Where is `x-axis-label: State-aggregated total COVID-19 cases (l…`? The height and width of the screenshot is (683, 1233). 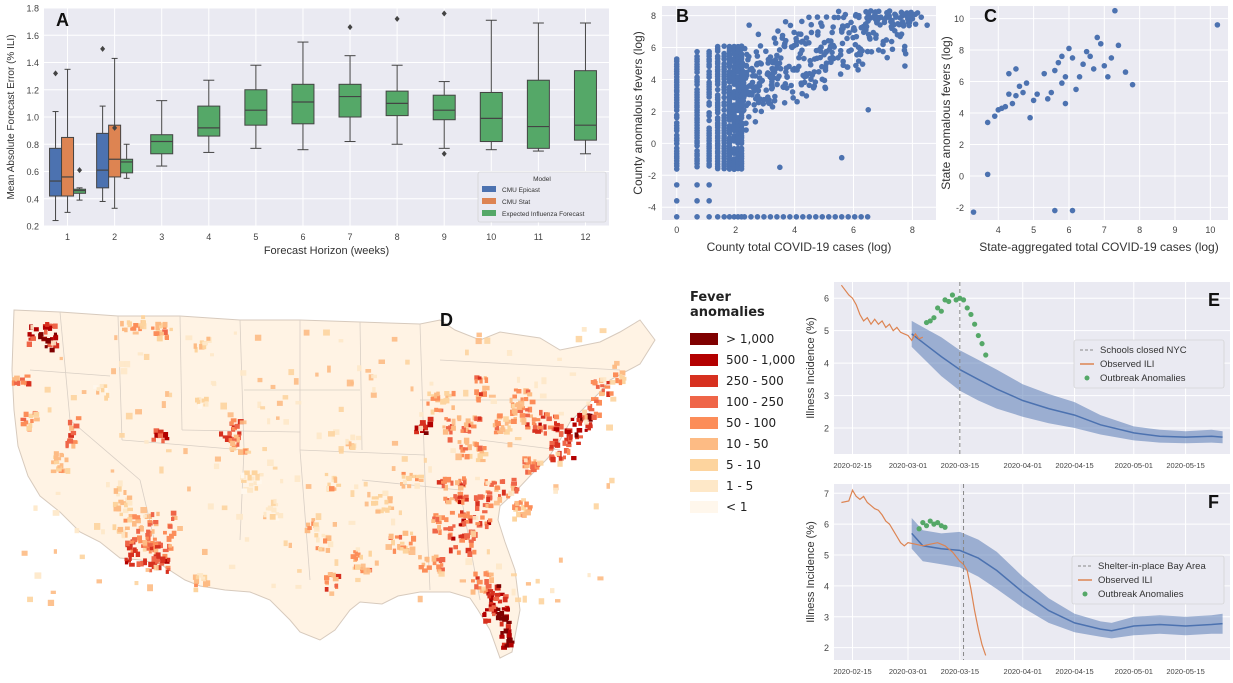
x-axis-label: State-aggregated total COVID-19 cases (l… is located at coordinates (1098, 247).